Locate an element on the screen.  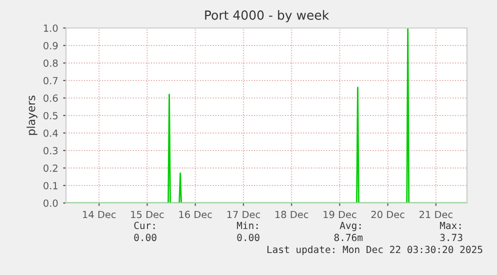
text: 3.73 is located at coordinates (451, 238).